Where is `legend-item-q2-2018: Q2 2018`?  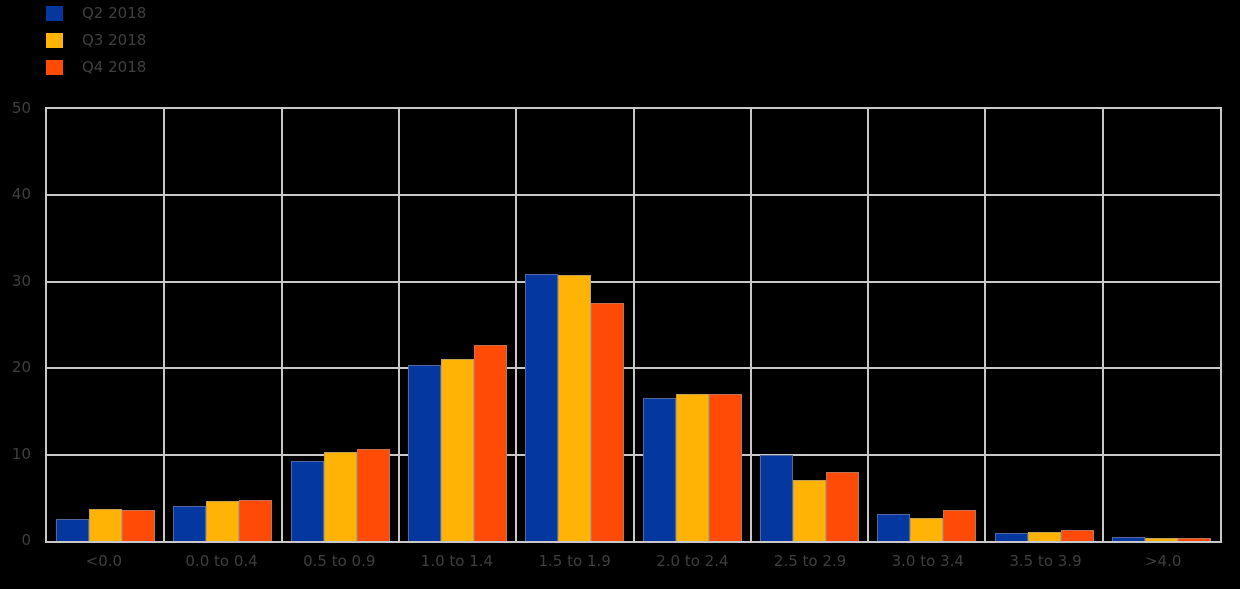
legend-item-q2-2018: Q2 2018 is located at coordinates (96, 13).